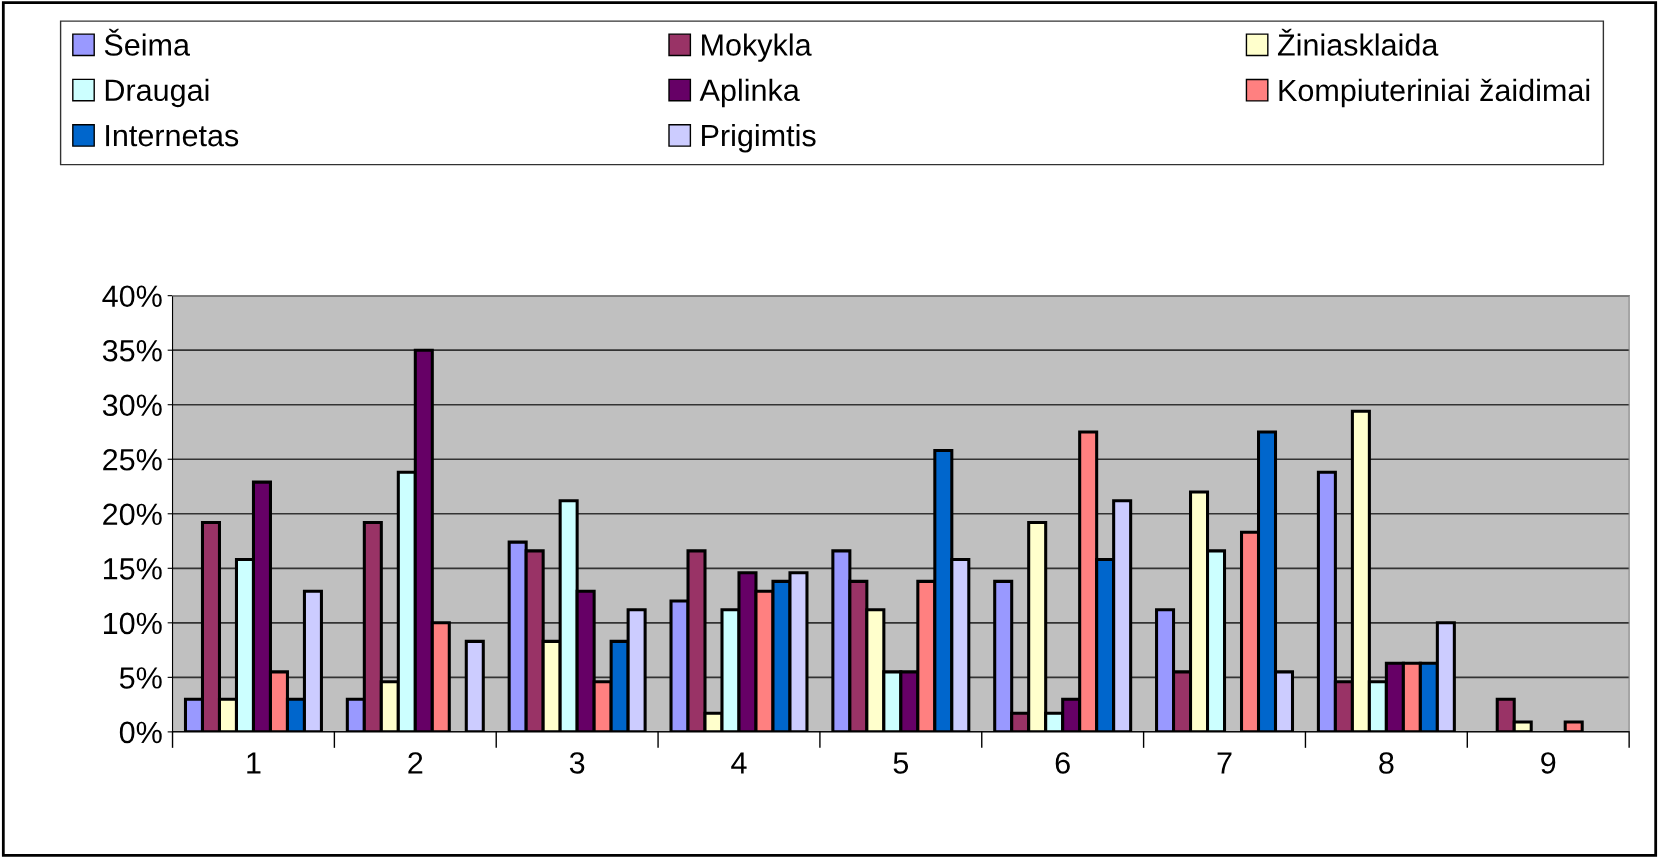 This screenshot has width=1659, height=857. Describe the element at coordinates (132, 350) in the screenshot. I see `y-tick-label: 35%` at that location.